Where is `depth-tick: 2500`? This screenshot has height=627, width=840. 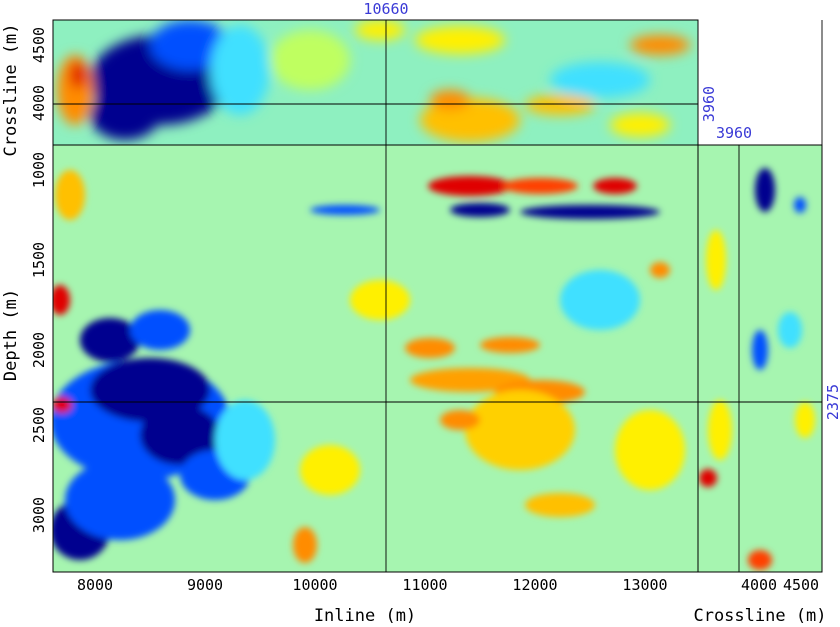 depth-tick: 2500 is located at coordinates (39, 425).